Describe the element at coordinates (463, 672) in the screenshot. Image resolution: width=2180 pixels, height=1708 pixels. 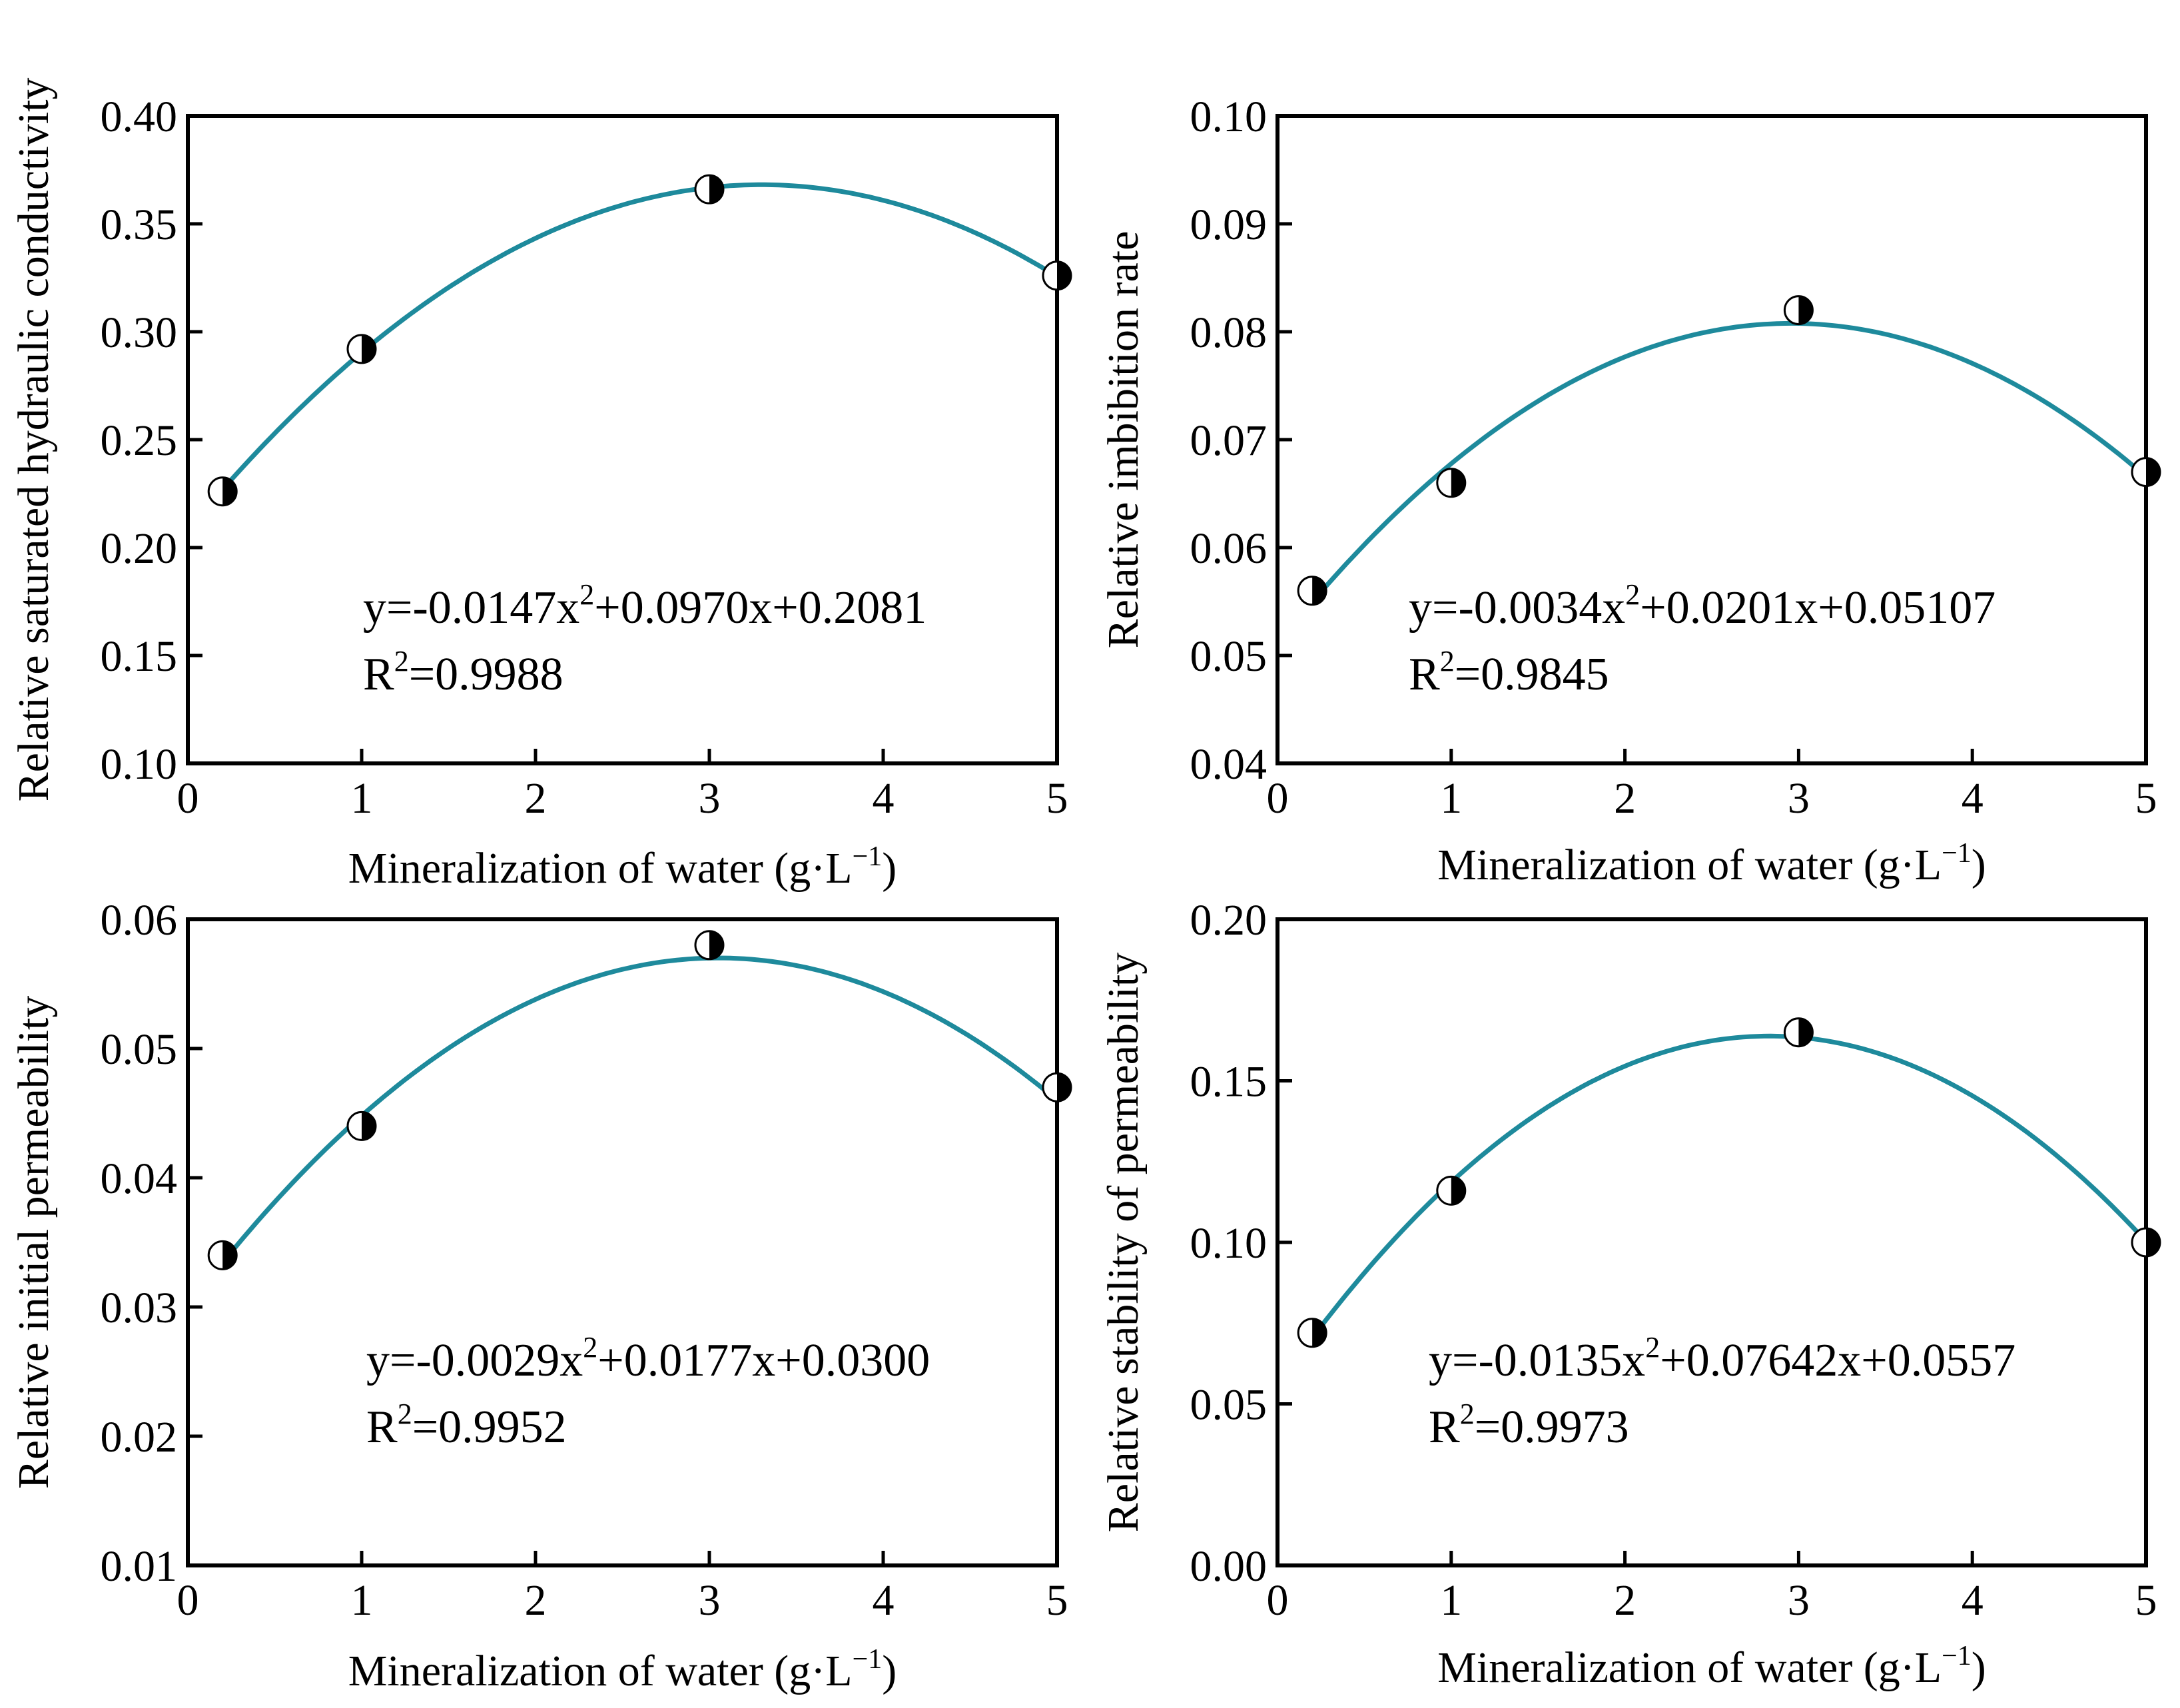
I see `r-squared: R2=0.9988` at that location.